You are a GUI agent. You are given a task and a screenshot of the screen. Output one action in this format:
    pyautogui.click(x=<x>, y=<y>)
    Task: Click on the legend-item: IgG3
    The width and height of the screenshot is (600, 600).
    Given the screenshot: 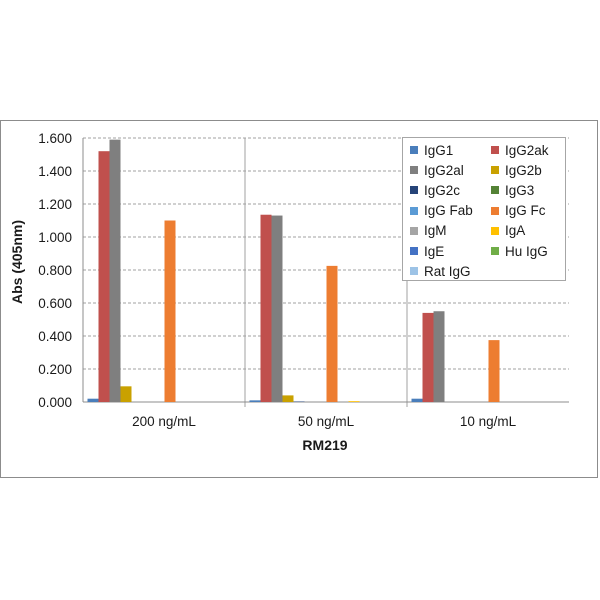 What is the action you would take?
    pyautogui.click(x=512, y=190)
    